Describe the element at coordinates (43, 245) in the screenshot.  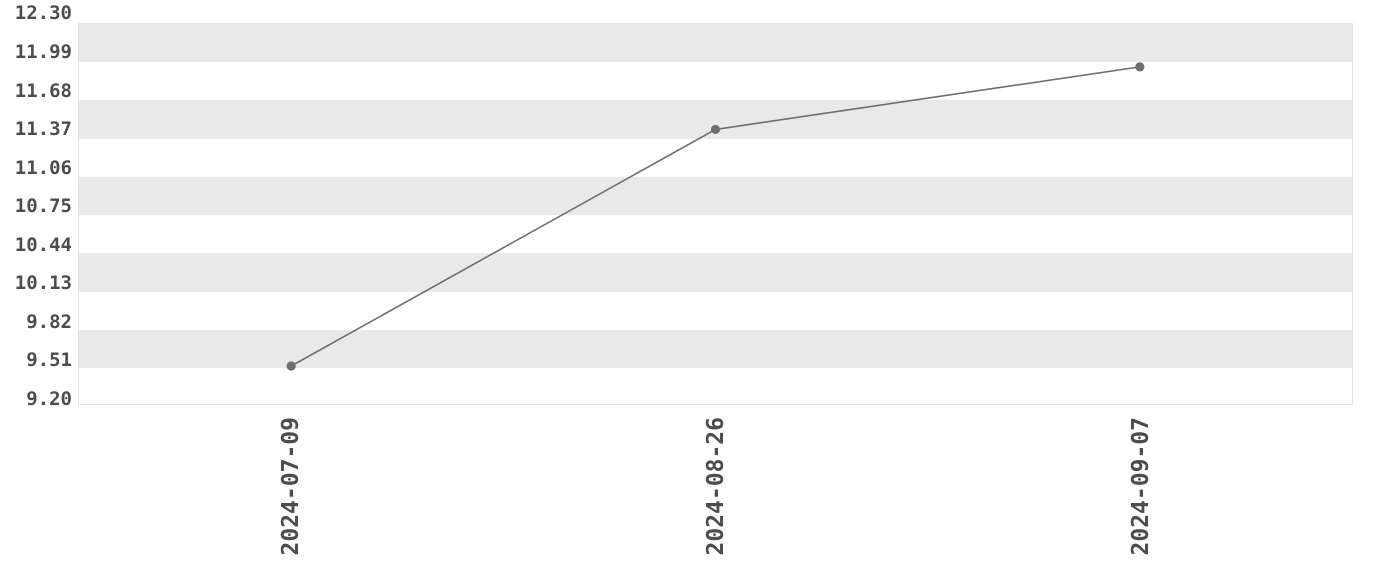
I see `y-tick-label: 10.44` at that location.